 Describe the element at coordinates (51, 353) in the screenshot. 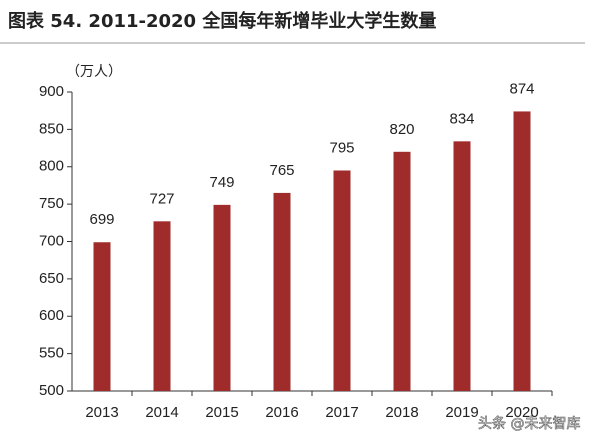

I see `y-tick-label: 550` at that location.